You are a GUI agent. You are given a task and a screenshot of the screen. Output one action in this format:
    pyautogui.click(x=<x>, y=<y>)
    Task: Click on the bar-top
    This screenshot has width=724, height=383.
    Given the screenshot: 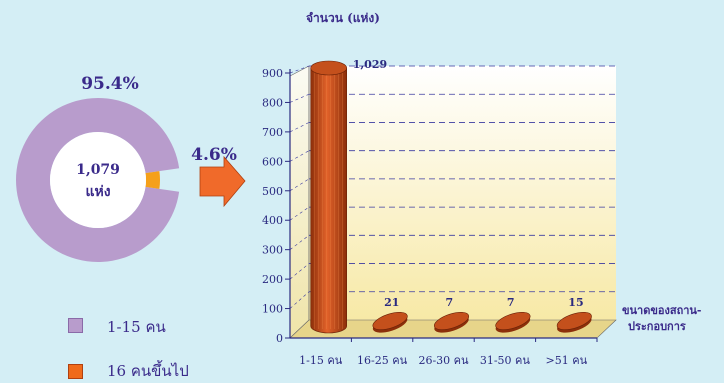 What is the action you would take?
    pyautogui.click(x=329, y=68)
    